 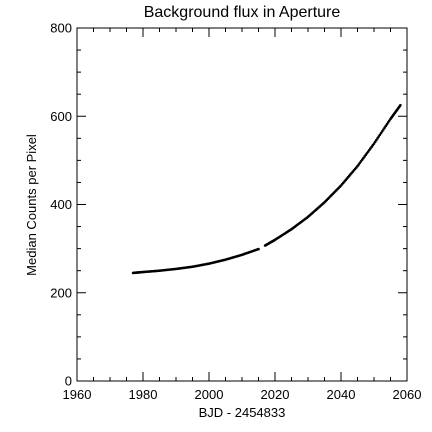 I want to click on x-tick-label: 2020, so click(x=275, y=394).